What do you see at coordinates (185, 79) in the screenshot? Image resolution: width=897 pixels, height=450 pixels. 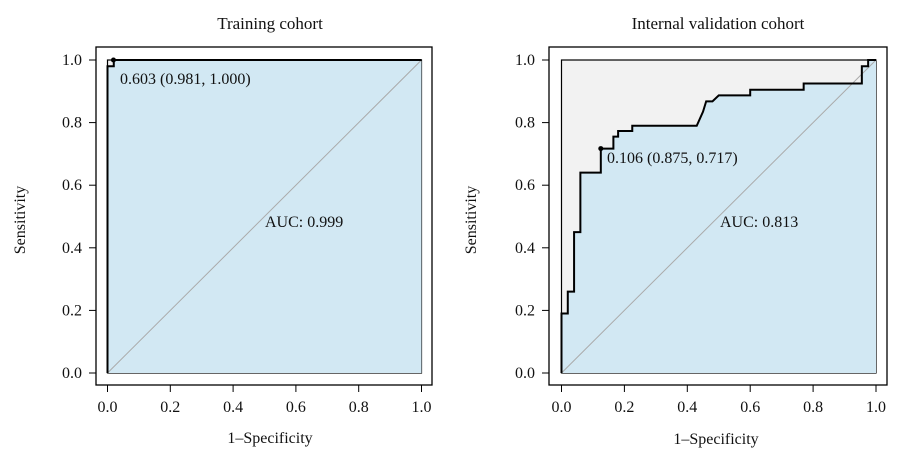 I see `threshold-label: 0.603 (0.981, 1.000)` at bounding box center [185, 79].